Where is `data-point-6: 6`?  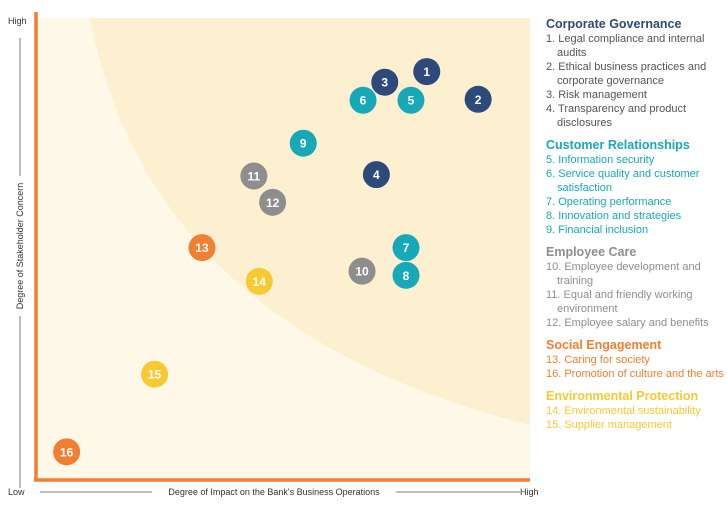
data-point-6: 6 is located at coordinates (363, 100).